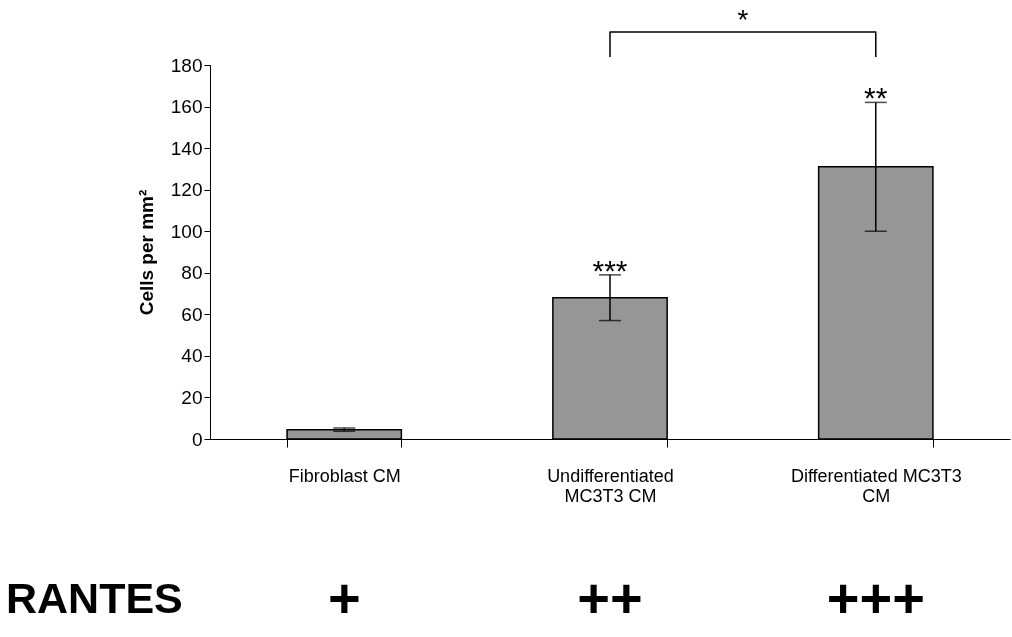 This screenshot has height=637, width=1012. I want to click on y-tick-label: 140, so click(186, 148).